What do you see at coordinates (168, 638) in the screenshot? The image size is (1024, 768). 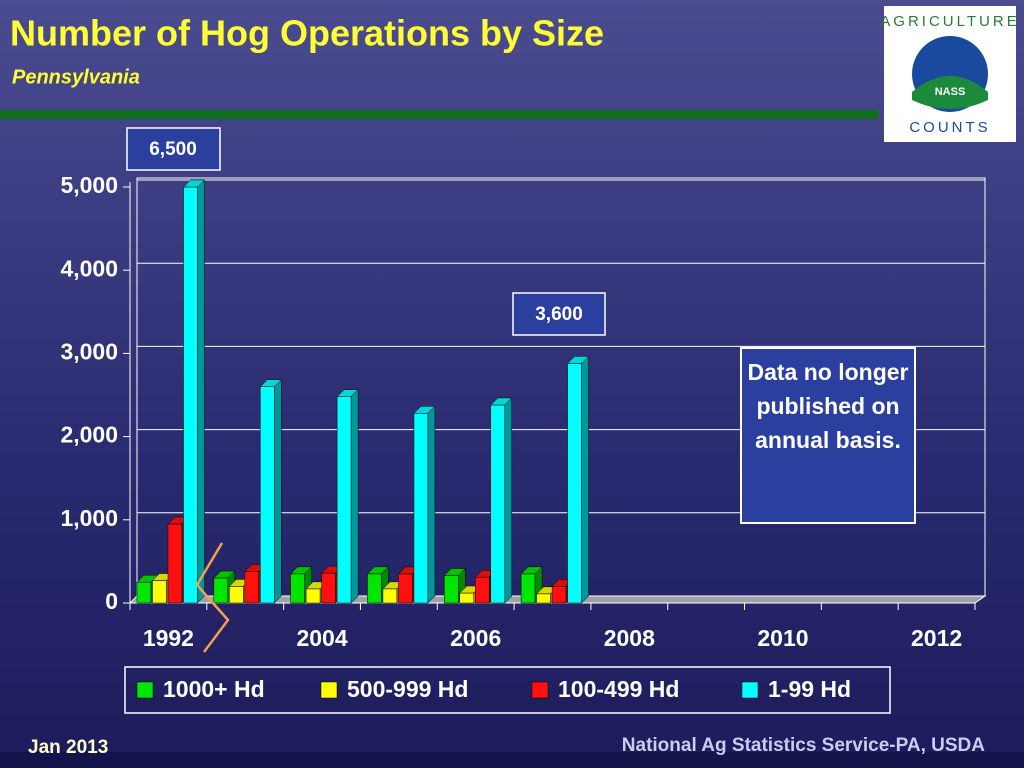 I see `x-tick-label: 1992` at bounding box center [168, 638].